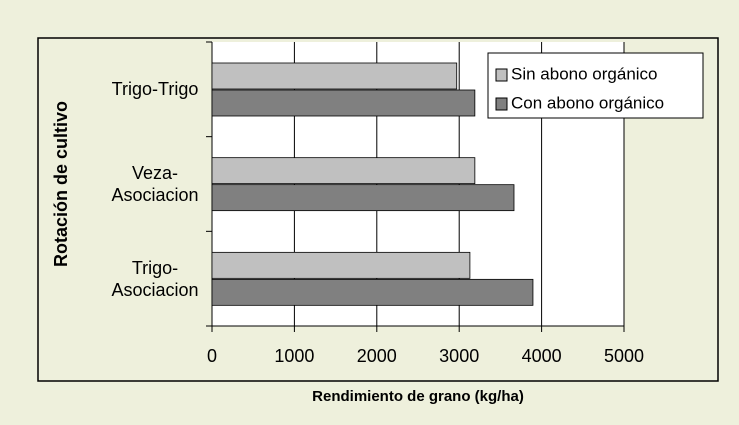 The width and height of the screenshot is (739, 425). Describe the element at coordinates (542, 356) in the screenshot. I see `x-tick-label: 4000` at that location.